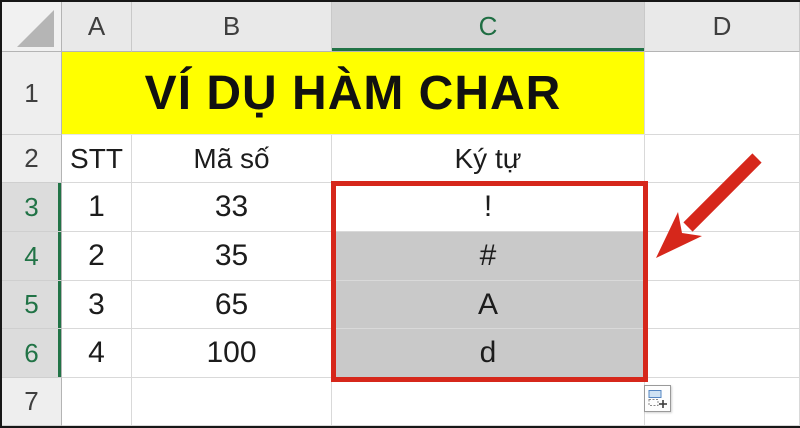 The height and width of the screenshot is (428, 800). What do you see at coordinates (353, 93) in the screenshot?
I see `cell-a1-title: VÍ DỤ HÀM CHAR` at bounding box center [353, 93].